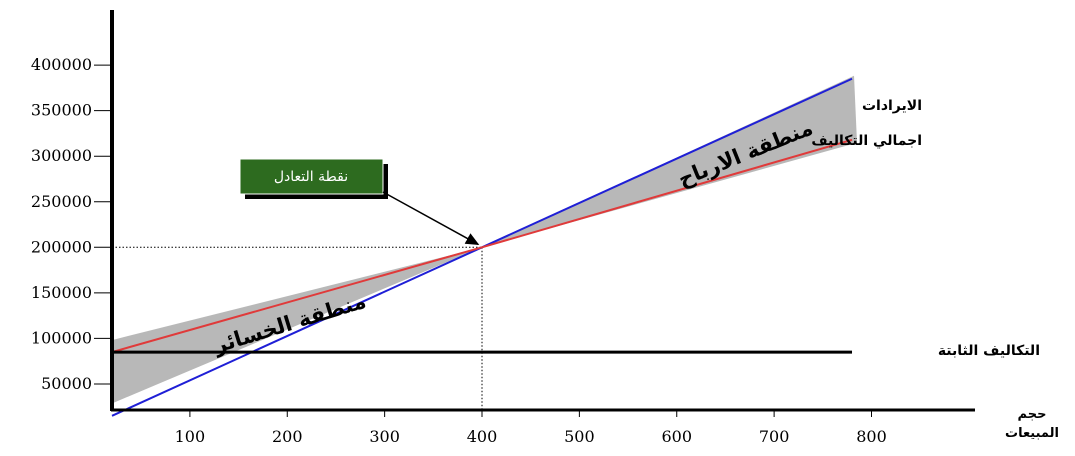  Describe the element at coordinates (287, 436) in the screenshot. I see `x-tick-label: 200` at that location.